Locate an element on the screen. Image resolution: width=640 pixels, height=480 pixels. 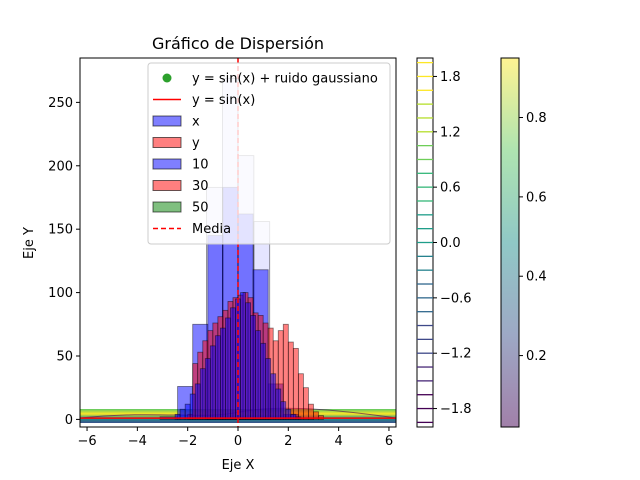
legend-label: x is located at coordinates (196, 122).